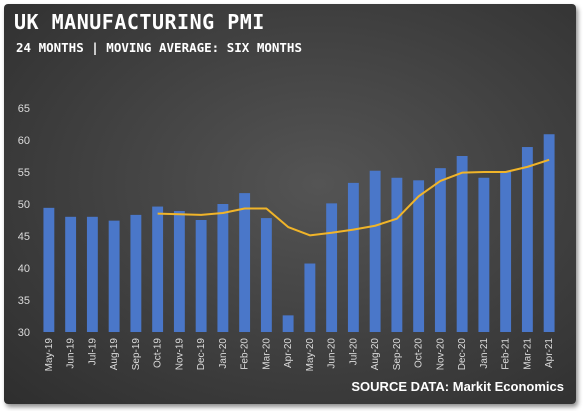 Image resolution: width=584 pixels, height=411 pixels. Describe the element at coordinates (440, 354) in the screenshot. I see `x-tick-label: Nov-20` at that location.